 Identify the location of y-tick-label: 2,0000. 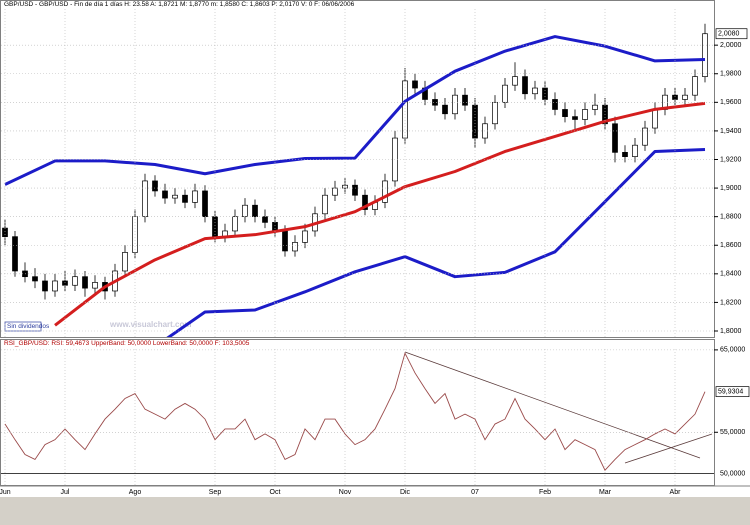
(731, 45).